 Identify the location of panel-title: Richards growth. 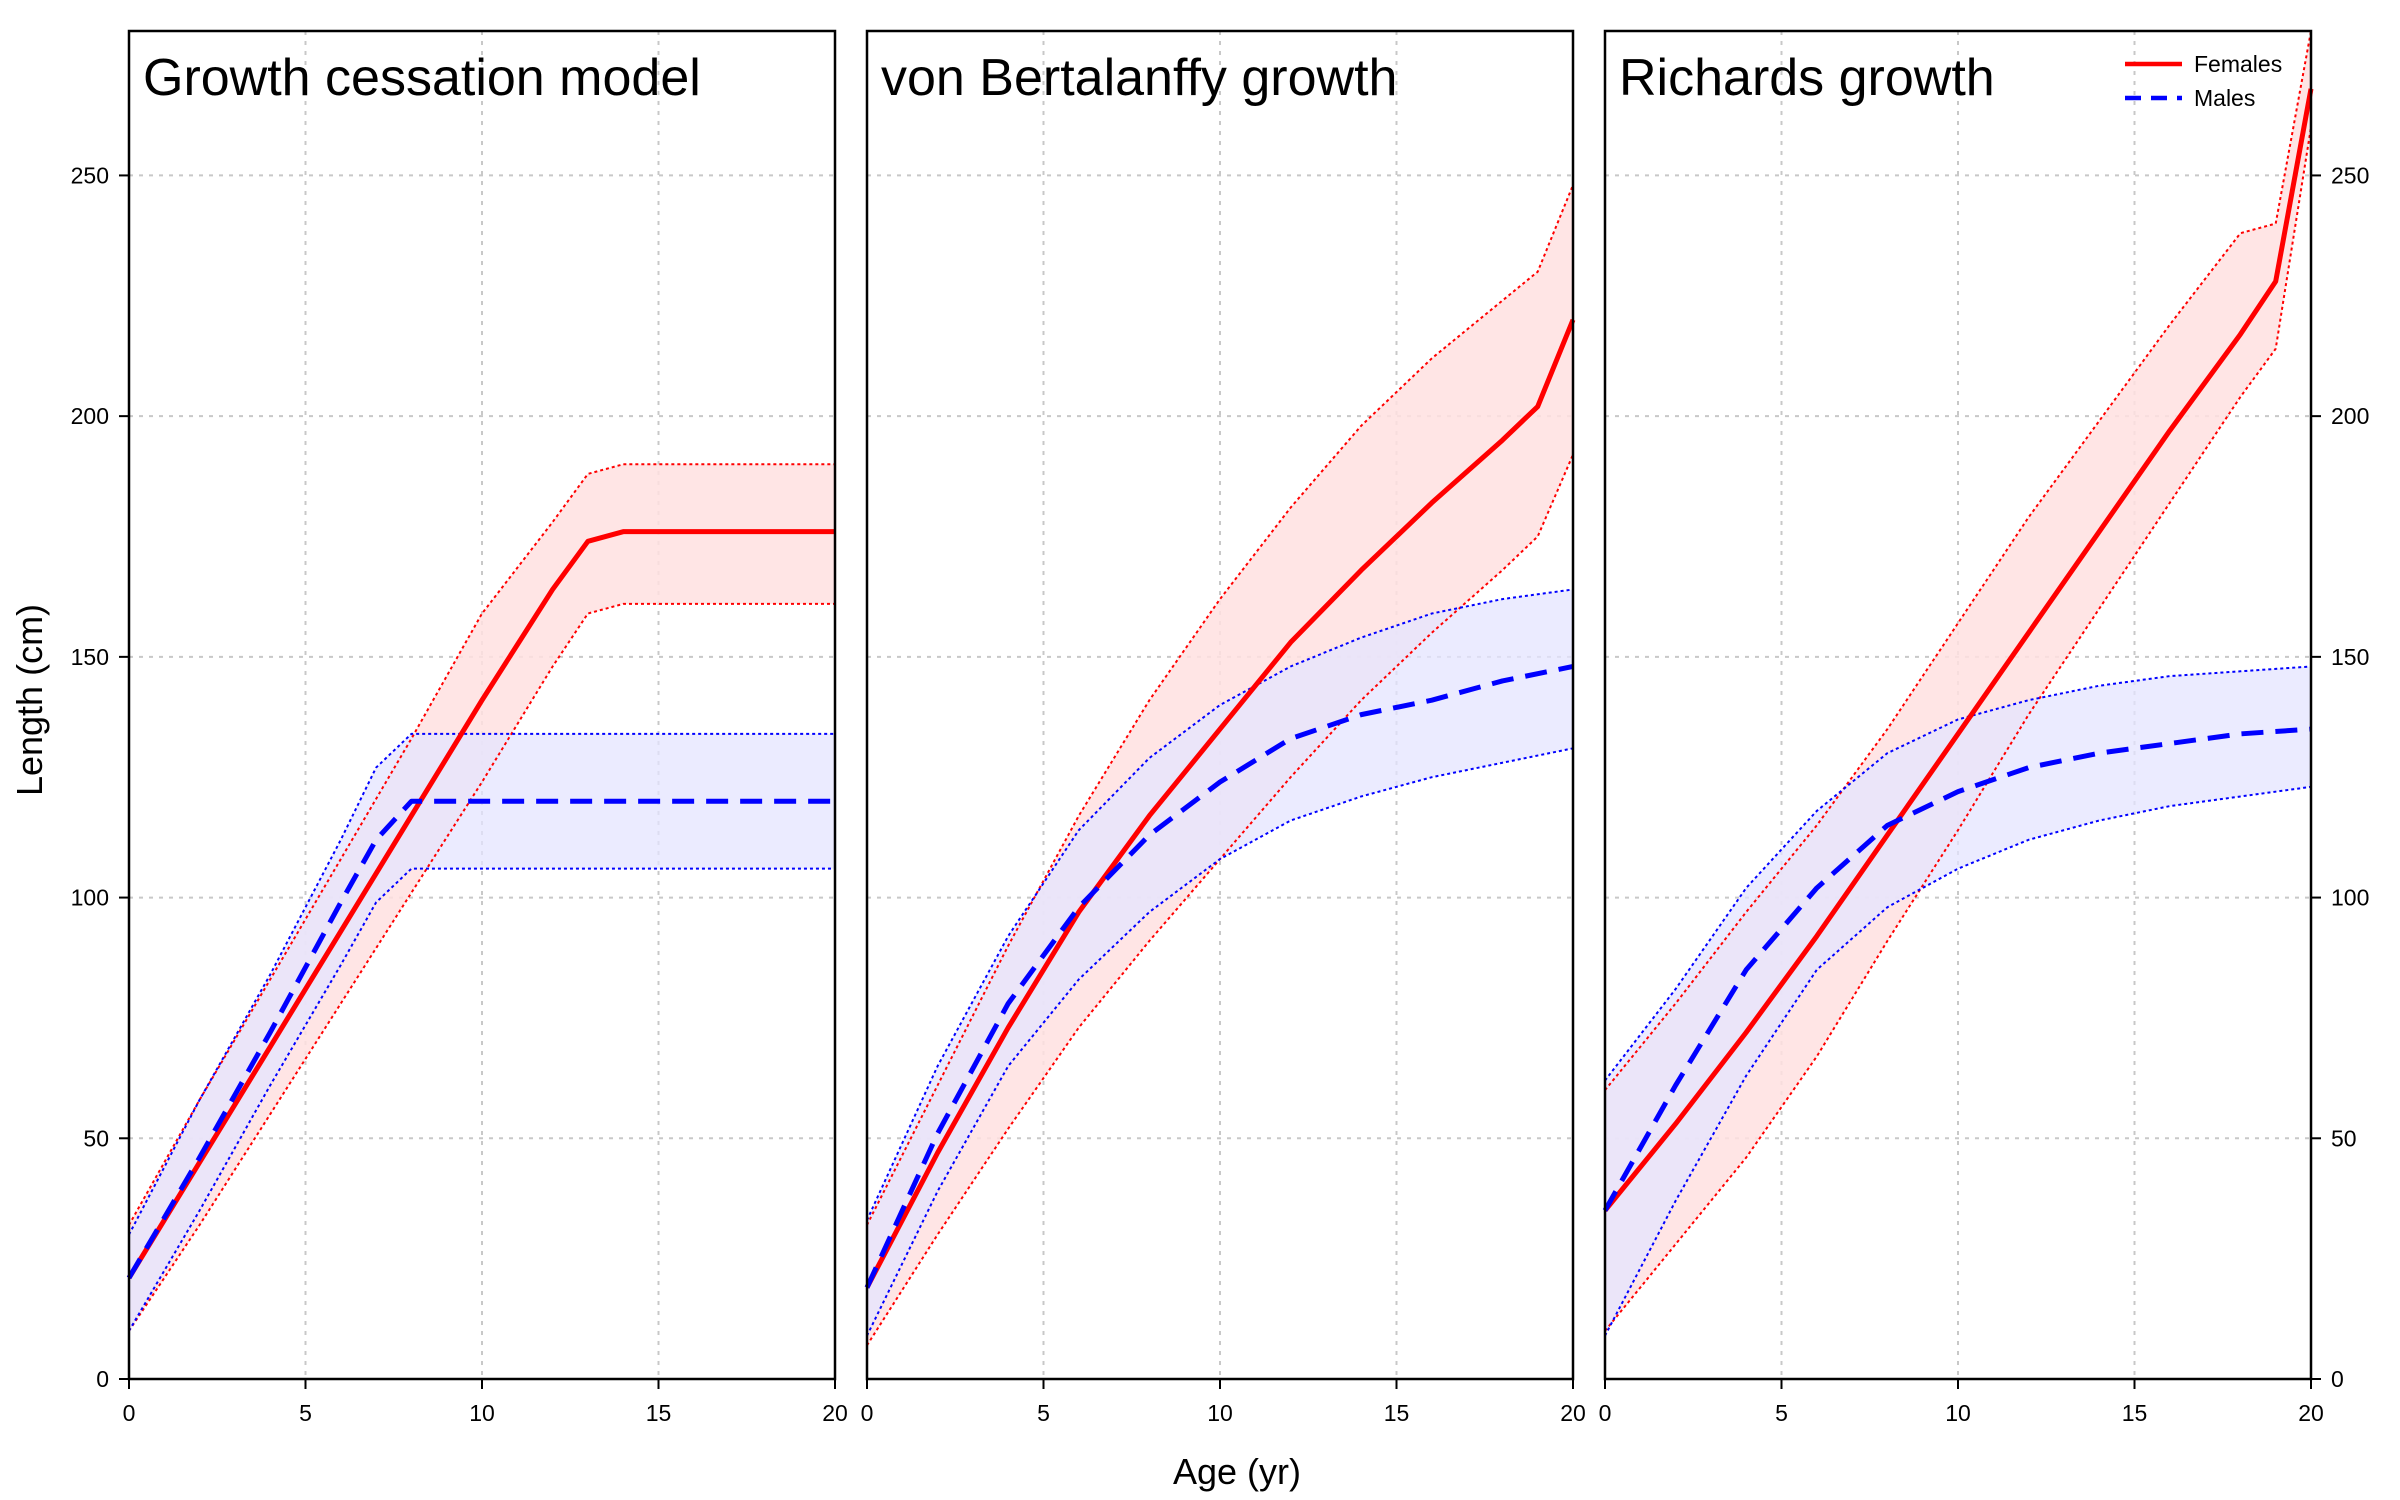
(1807, 78).